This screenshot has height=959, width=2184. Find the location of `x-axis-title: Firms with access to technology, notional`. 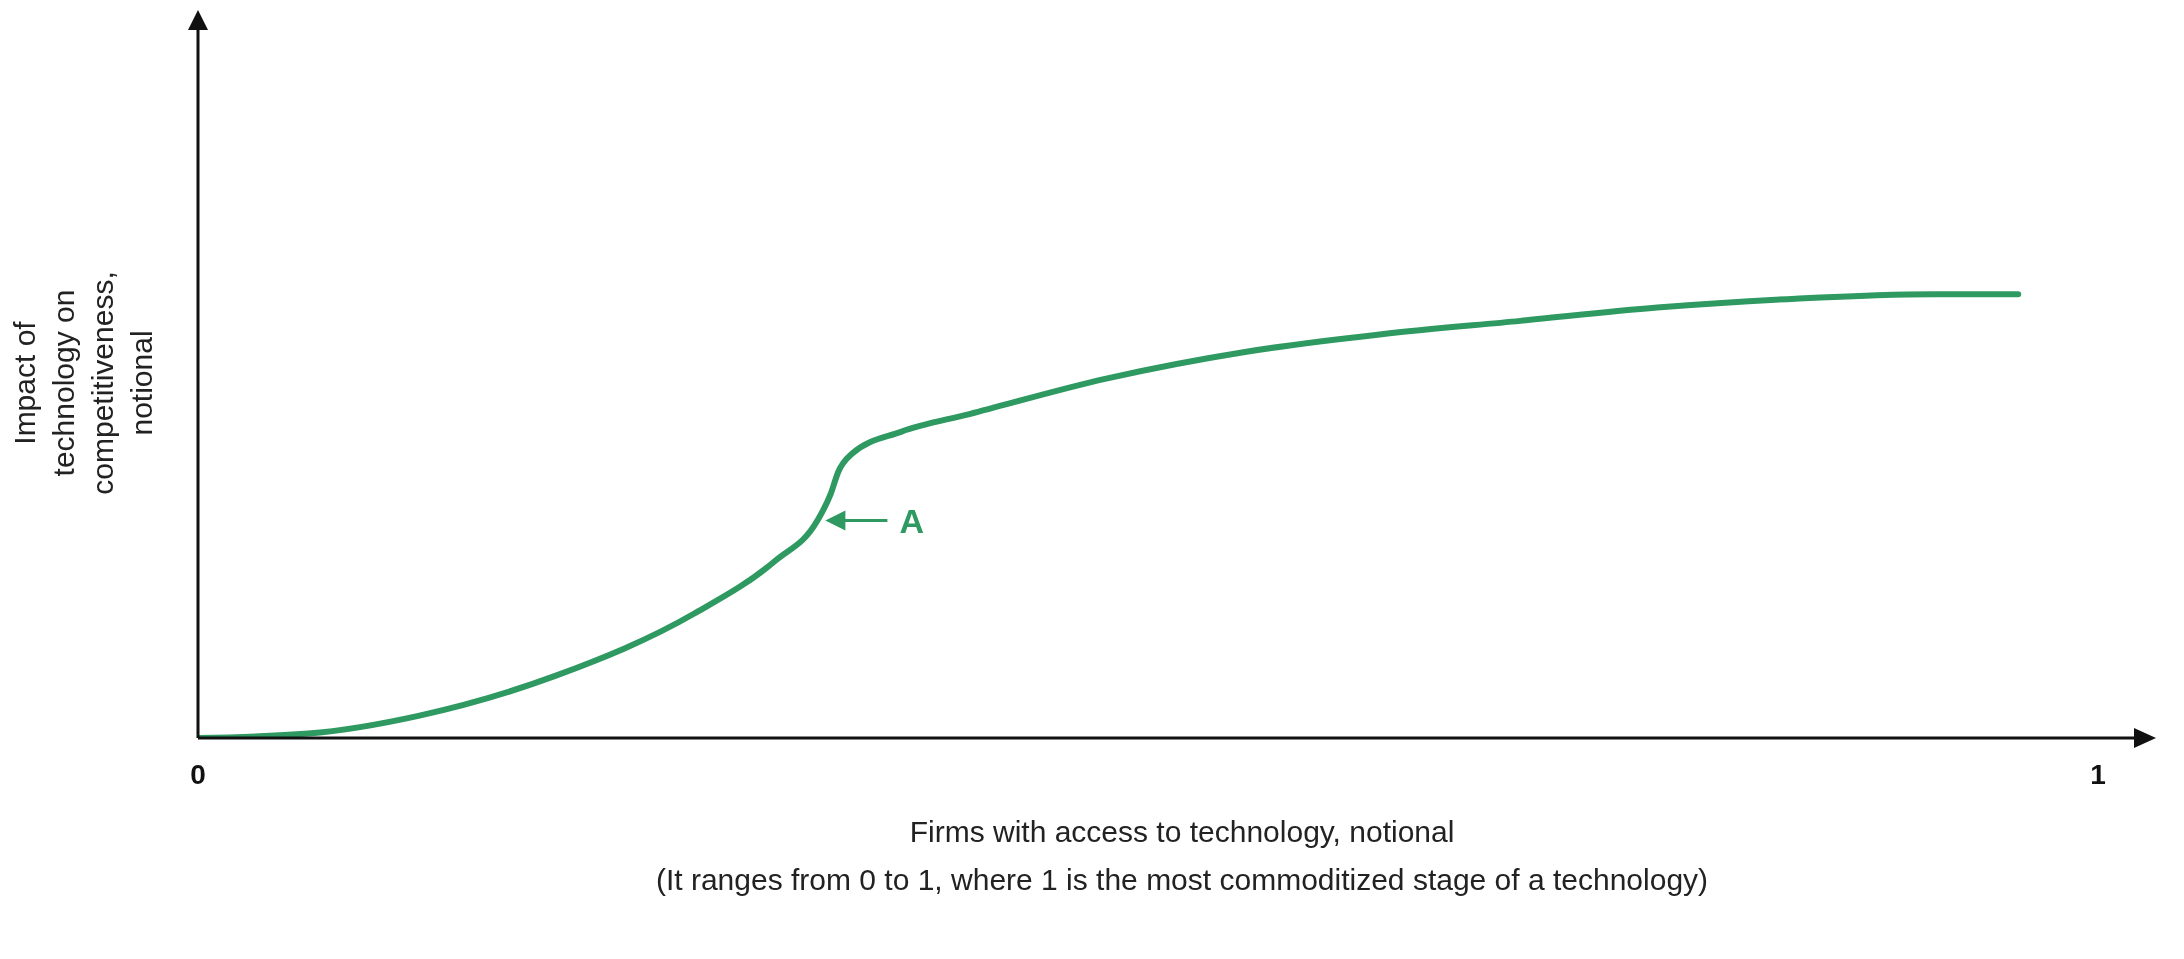

x-axis-title: Firms with access to technology, notional is located at coordinates (1182, 832).